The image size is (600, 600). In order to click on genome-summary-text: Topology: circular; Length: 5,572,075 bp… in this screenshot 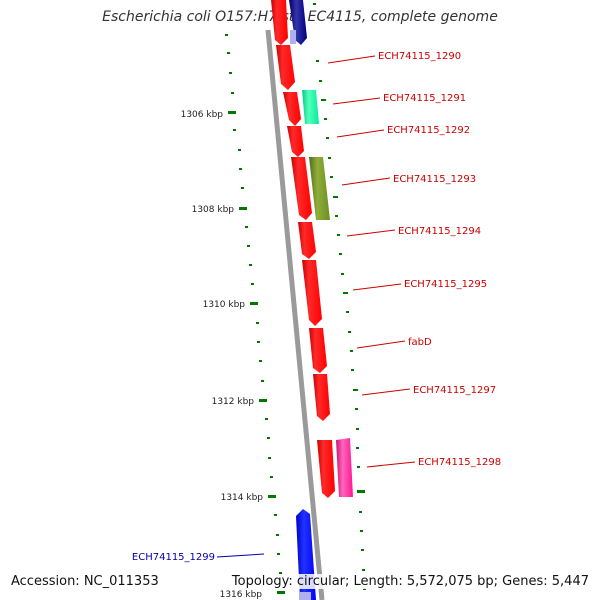, I will do `click(410, 581)`.